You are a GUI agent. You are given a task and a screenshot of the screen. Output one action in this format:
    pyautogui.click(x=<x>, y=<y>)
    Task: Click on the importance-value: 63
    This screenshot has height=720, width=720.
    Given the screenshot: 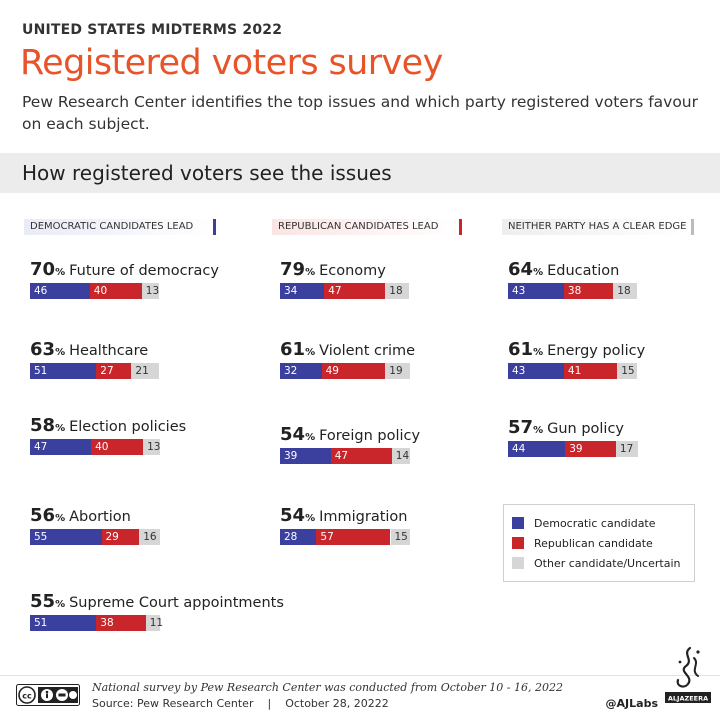 What is the action you would take?
    pyautogui.click(x=43, y=349)
    